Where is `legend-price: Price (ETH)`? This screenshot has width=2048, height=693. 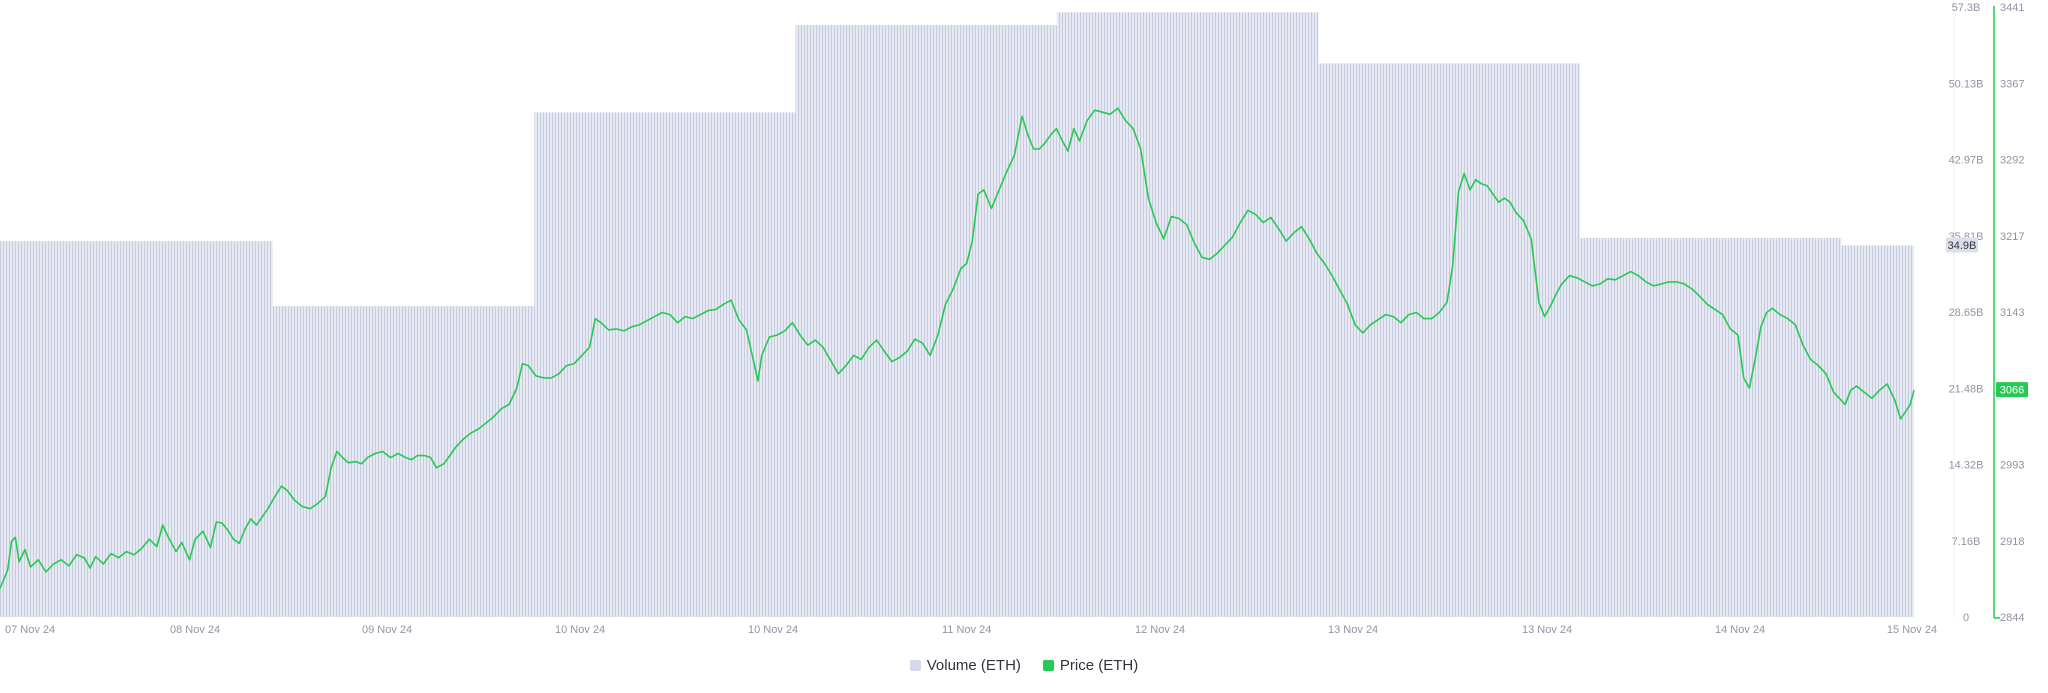 legend-price: Price (ETH) is located at coordinates (1090, 665).